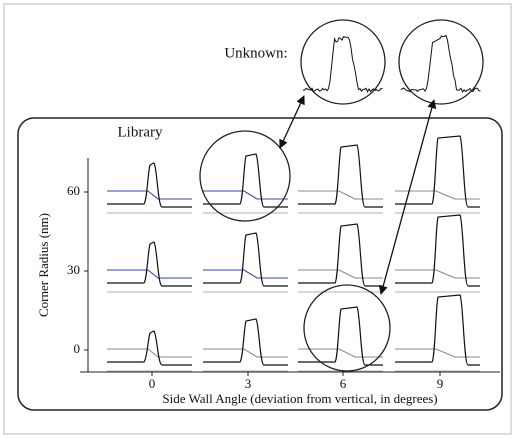 The width and height of the screenshot is (516, 439). What do you see at coordinates (43, 265) in the screenshot?
I see `y-axis-title: Corner Radius (nm)` at bounding box center [43, 265].